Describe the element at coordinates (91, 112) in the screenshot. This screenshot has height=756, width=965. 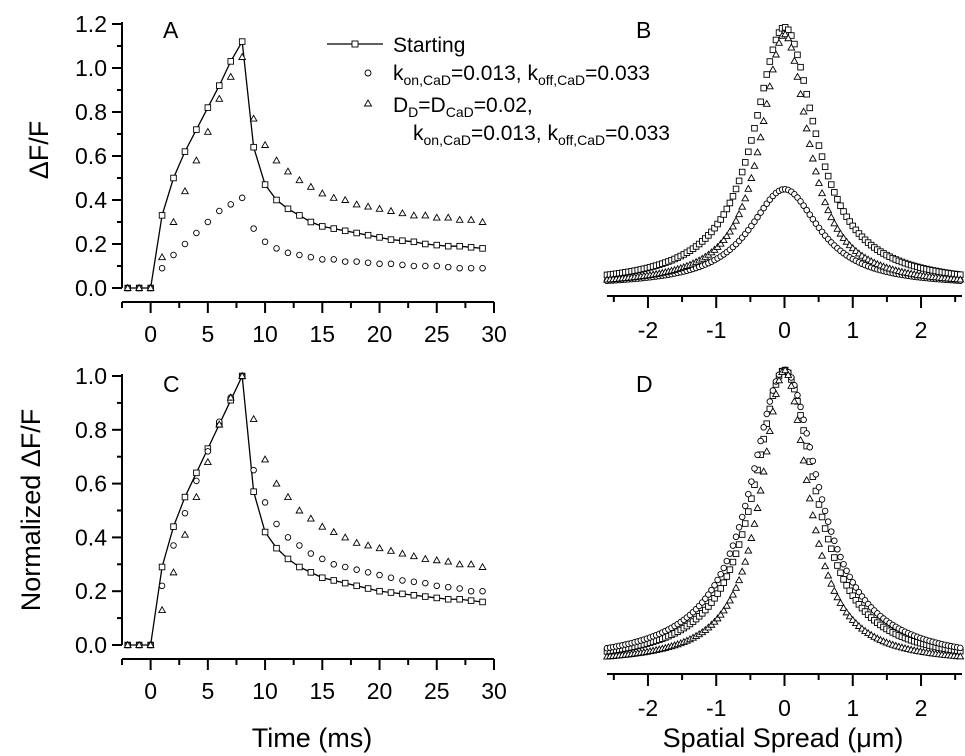
I see `panel-a-y-tick-label: 0.8` at that location.